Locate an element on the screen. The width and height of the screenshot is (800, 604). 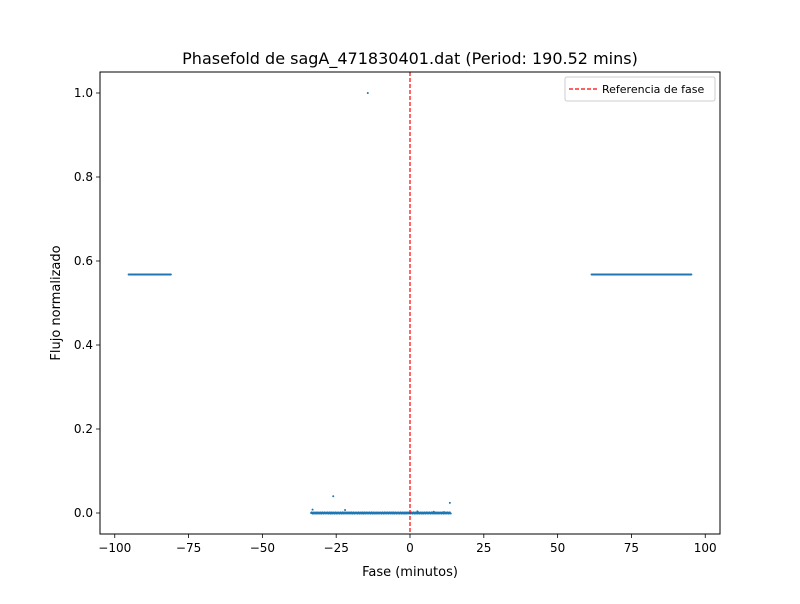
x-tick-label: −100 is located at coordinates (114, 548).